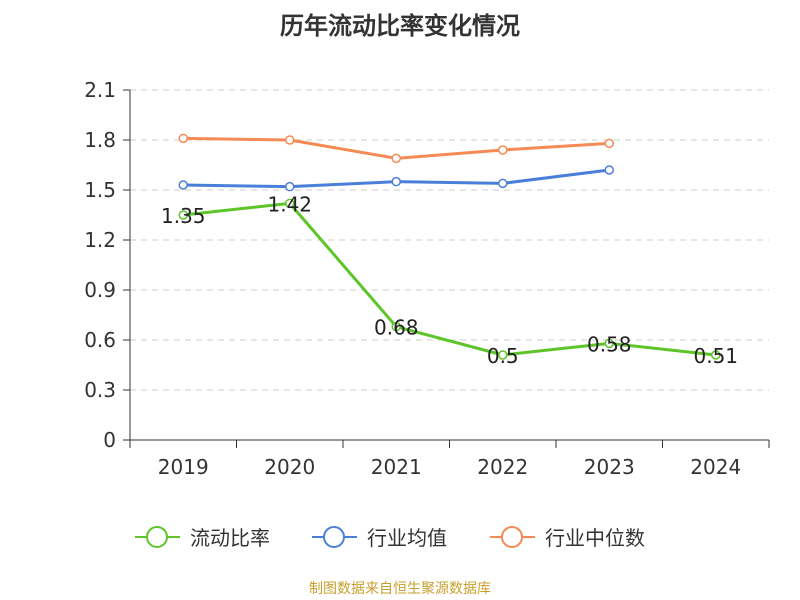  Describe the element at coordinates (400, 26) in the screenshot. I see `chart-title: 历年流动比率变化情况` at that location.